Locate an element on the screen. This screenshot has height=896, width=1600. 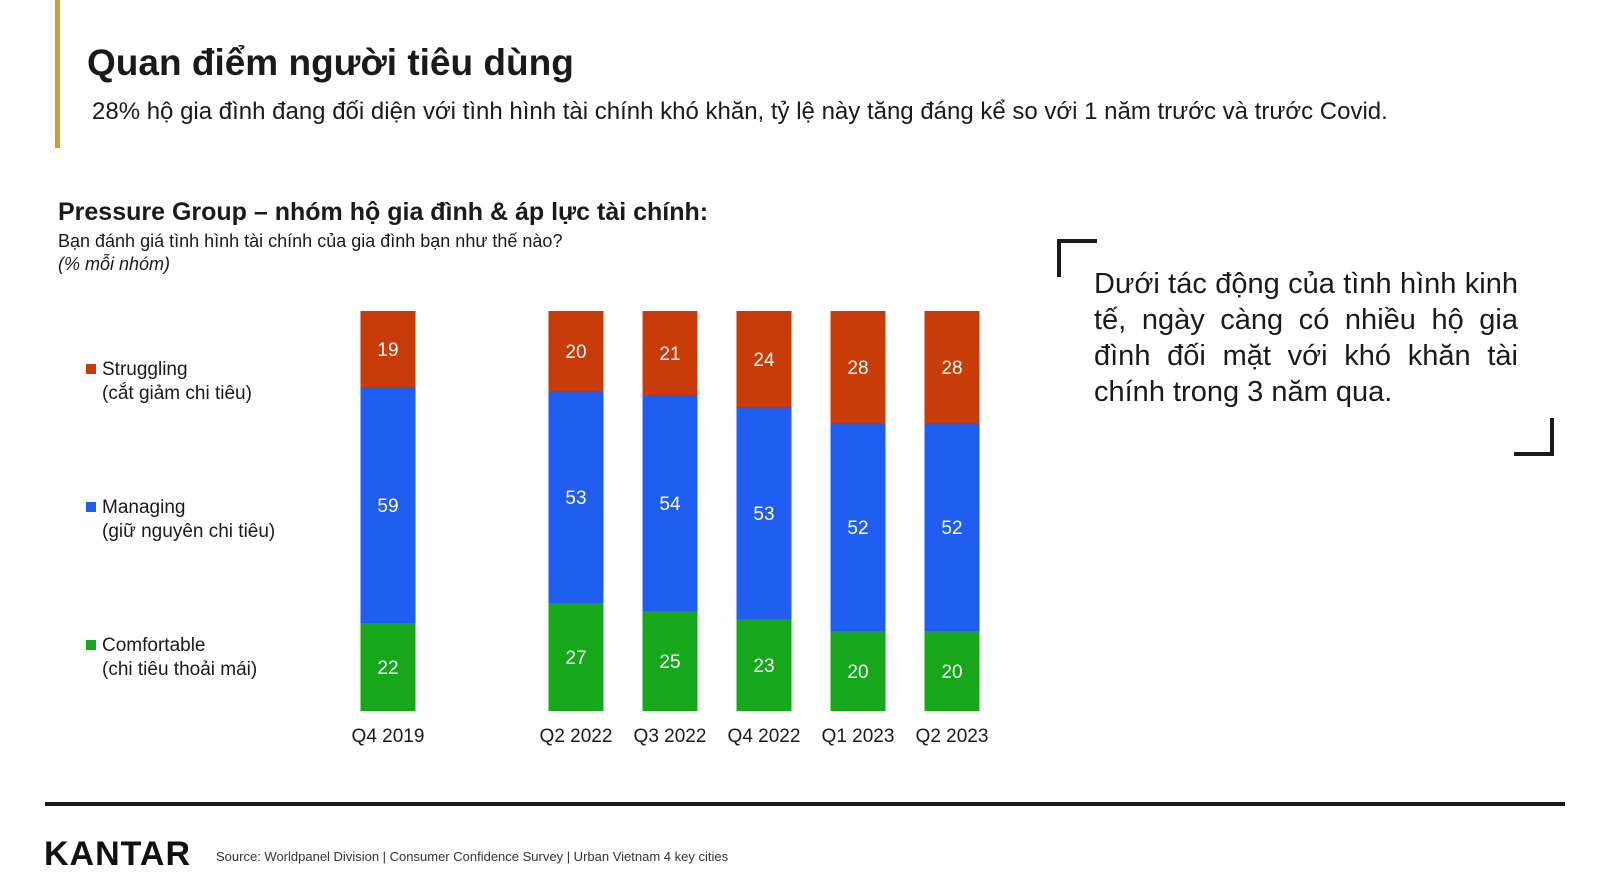
callout-bracket-bottom-right is located at coordinates (1534, 437).